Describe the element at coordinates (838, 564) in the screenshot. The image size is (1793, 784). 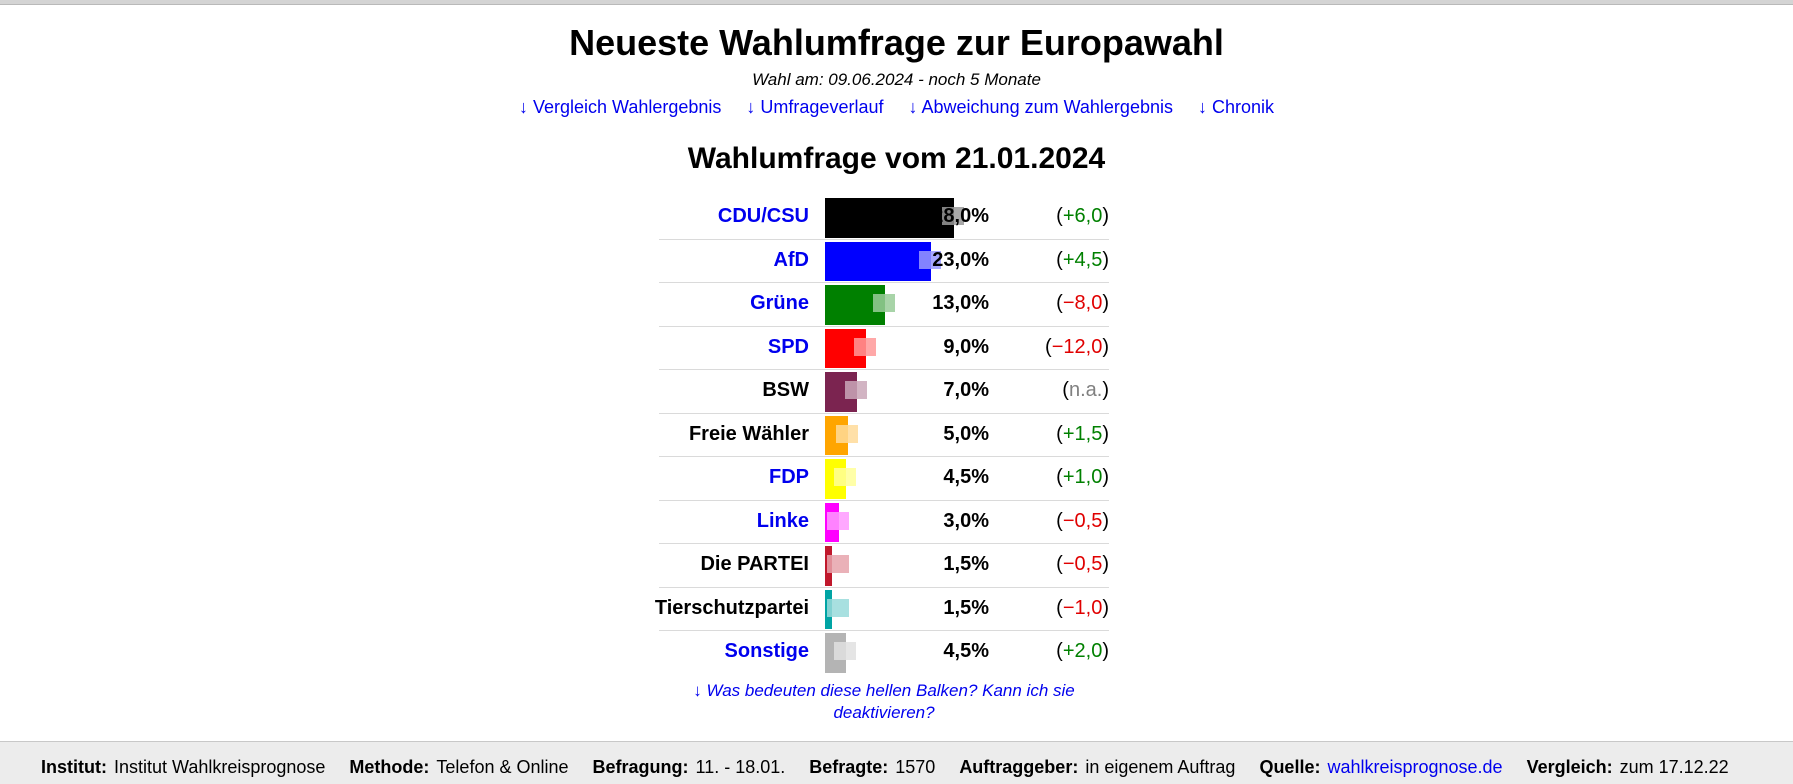
I see `ghost-bar-die-partei` at that location.